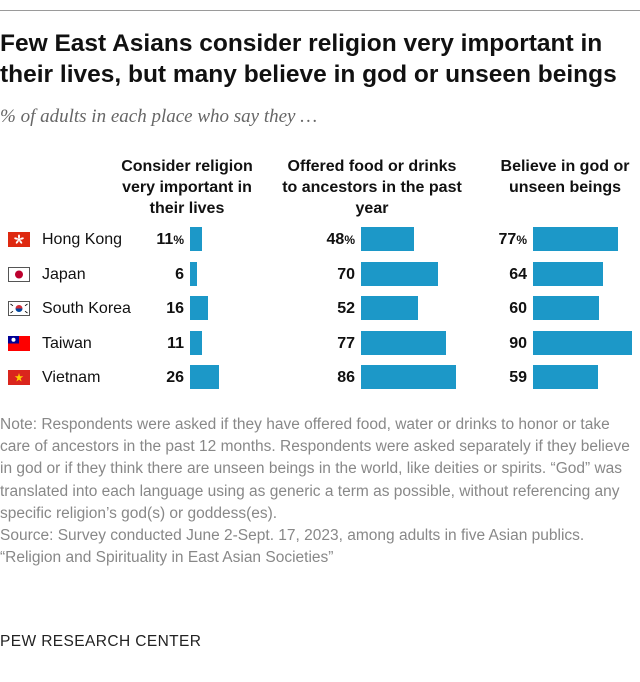  I want to click on bar-religion-important-hong-kong, so click(196, 239).